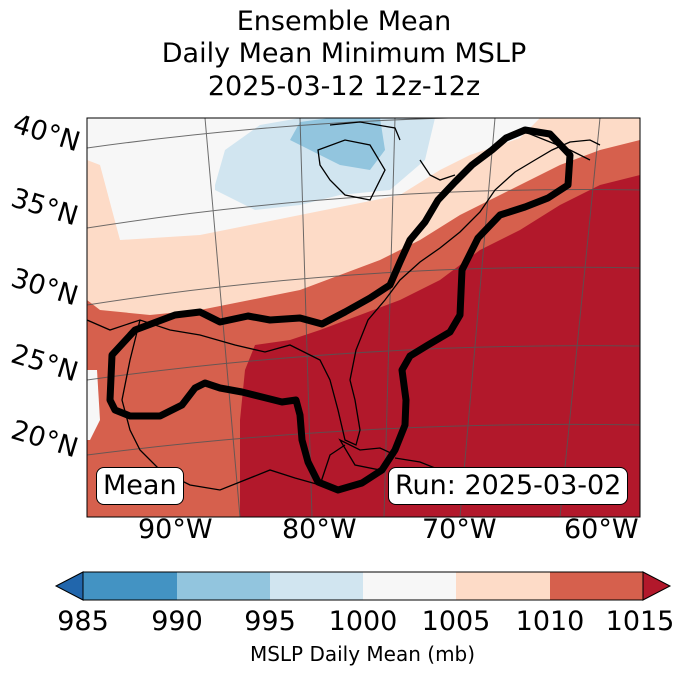 Image resolution: width=688 pixels, height=674 pixels. I want to click on cbar-tick-1005: 1005, so click(456, 621).